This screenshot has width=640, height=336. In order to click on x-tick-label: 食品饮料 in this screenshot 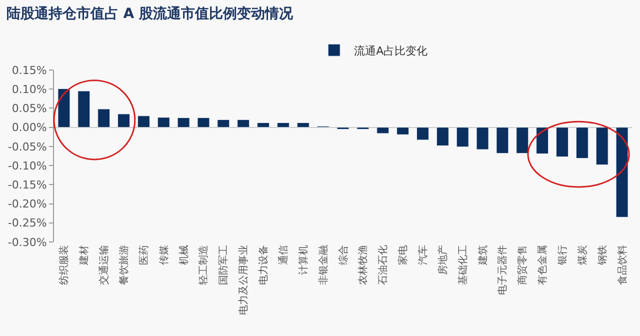, I will do `click(622, 265)`.